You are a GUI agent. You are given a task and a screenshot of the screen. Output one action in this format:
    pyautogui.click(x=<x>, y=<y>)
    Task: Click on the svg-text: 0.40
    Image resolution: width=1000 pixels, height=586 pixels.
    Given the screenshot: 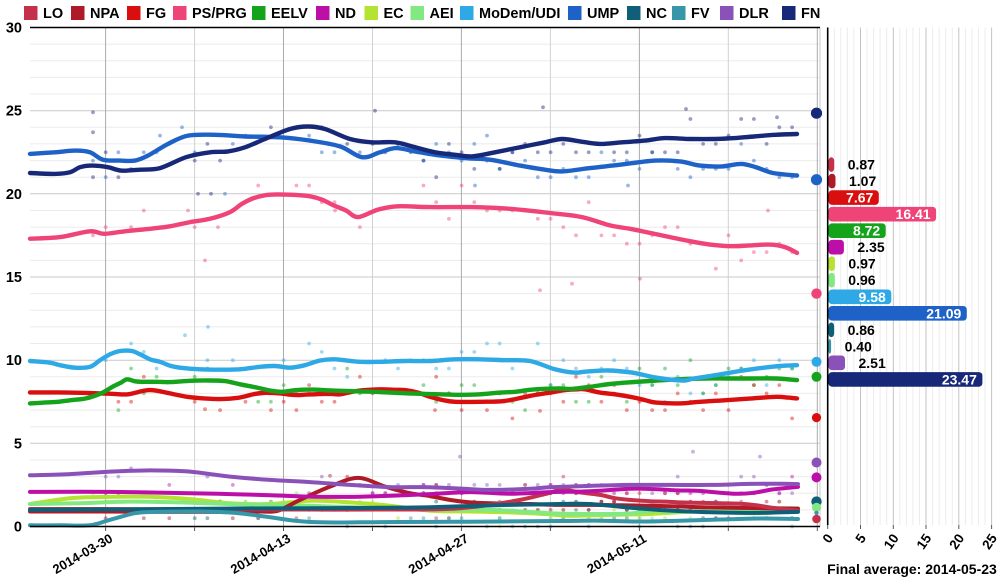 What is the action you would take?
    pyautogui.click(x=858, y=346)
    